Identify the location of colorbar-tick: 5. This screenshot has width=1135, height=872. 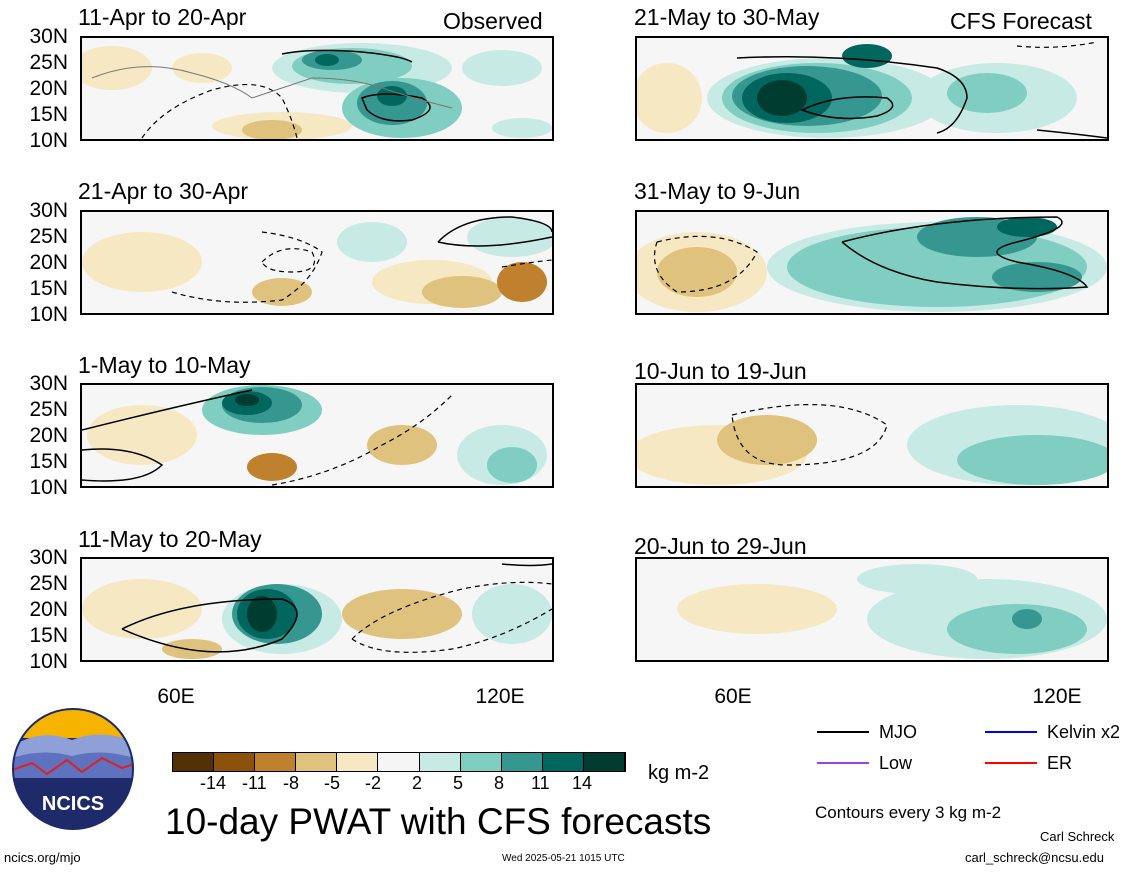
(458, 783).